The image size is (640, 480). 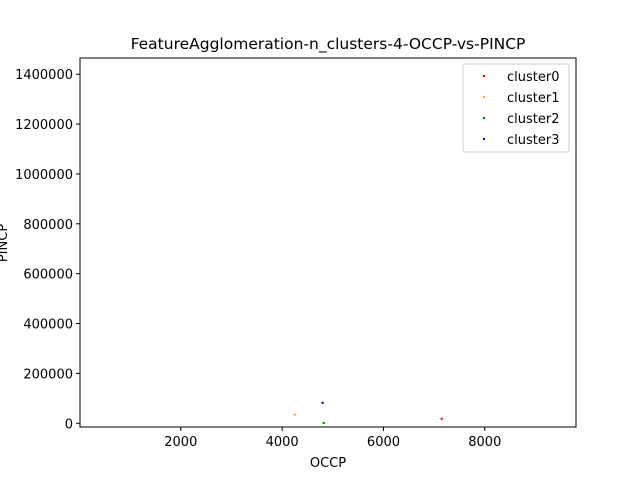 What do you see at coordinates (533, 98) in the screenshot?
I see `legend-label-cluster1: cluster1` at bounding box center [533, 98].